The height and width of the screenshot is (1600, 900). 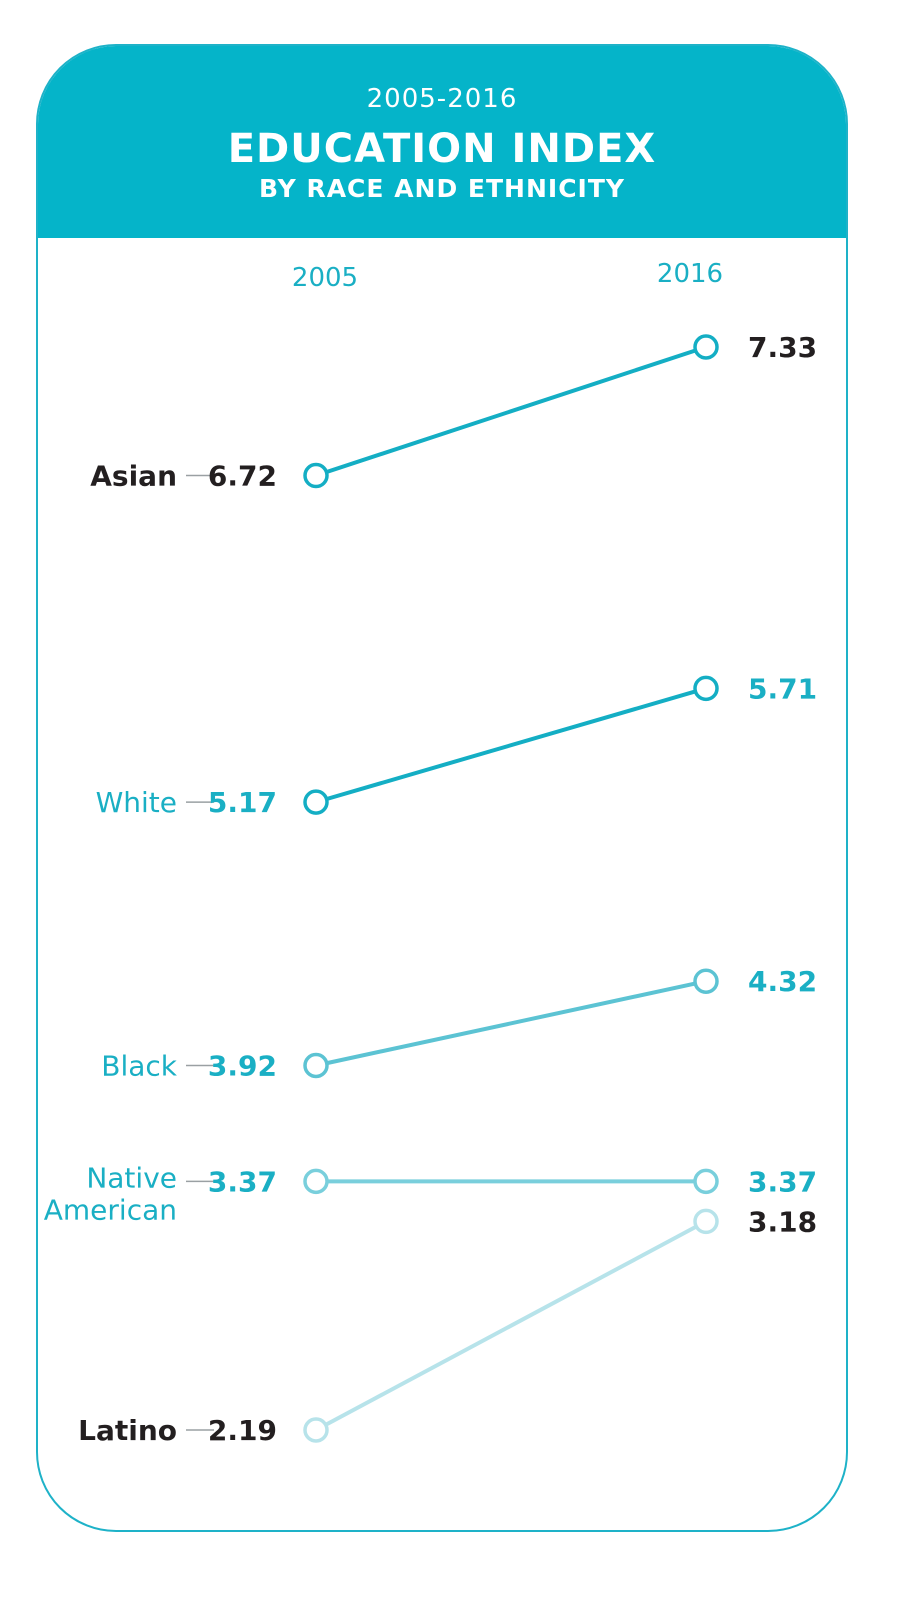 What do you see at coordinates (782, 981) in the screenshot?
I see `data-label-2016-black: 4.32` at bounding box center [782, 981].